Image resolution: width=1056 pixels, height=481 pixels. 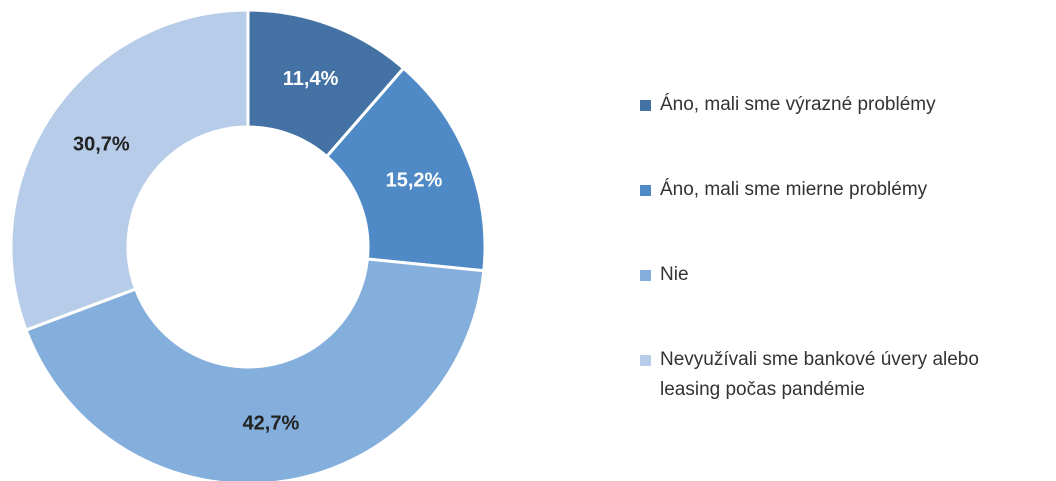 What do you see at coordinates (798, 104) in the screenshot?
I see `legend-label: Áno, mali sme výrazné problémy` at bounding box center [798, 104].